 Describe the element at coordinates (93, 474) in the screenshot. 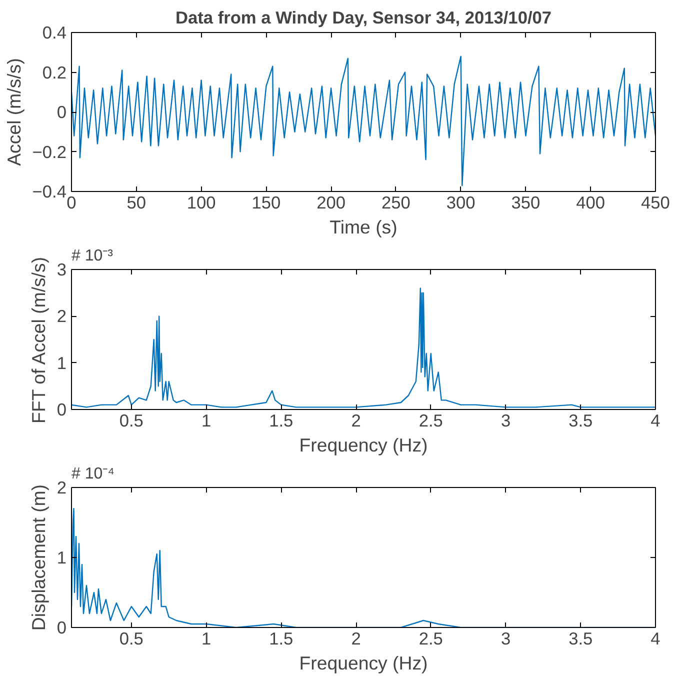

I see `text: # 10⁻⁴` at that location.